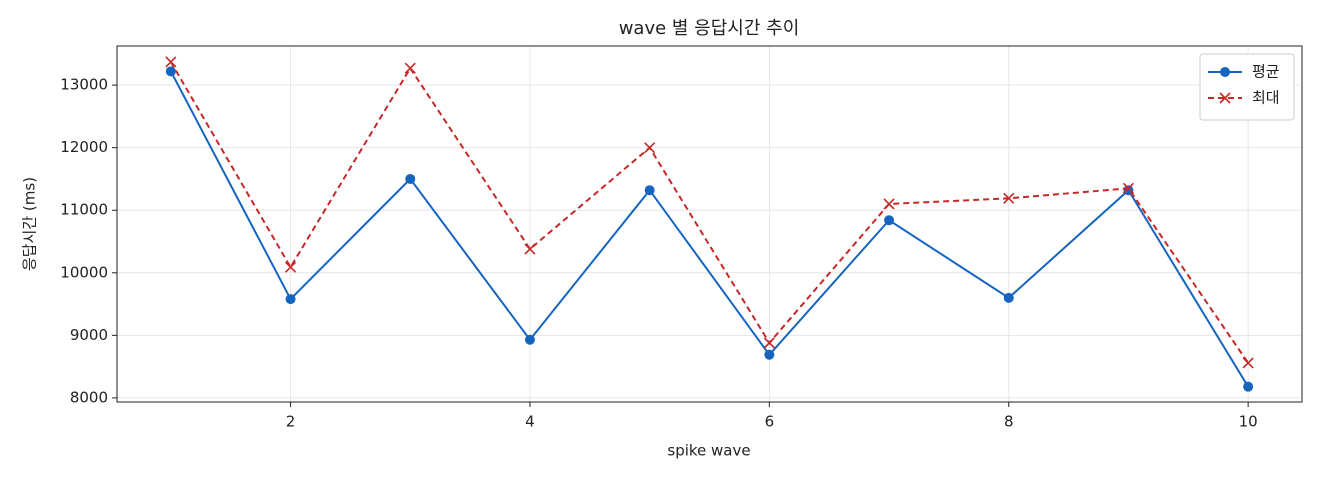 This screenshot has width=1320, height=480. What do you see at coordinates (89, 397) in the screenshot?
I see `y-tick-label: 8000` at bounding box center [89, 397].